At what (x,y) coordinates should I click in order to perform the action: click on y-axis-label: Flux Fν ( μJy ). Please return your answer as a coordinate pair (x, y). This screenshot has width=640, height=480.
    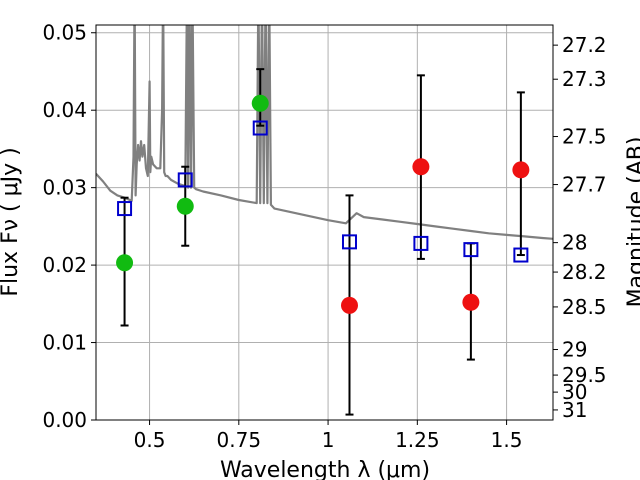
    Looking at the image, I should click on (11, 221).